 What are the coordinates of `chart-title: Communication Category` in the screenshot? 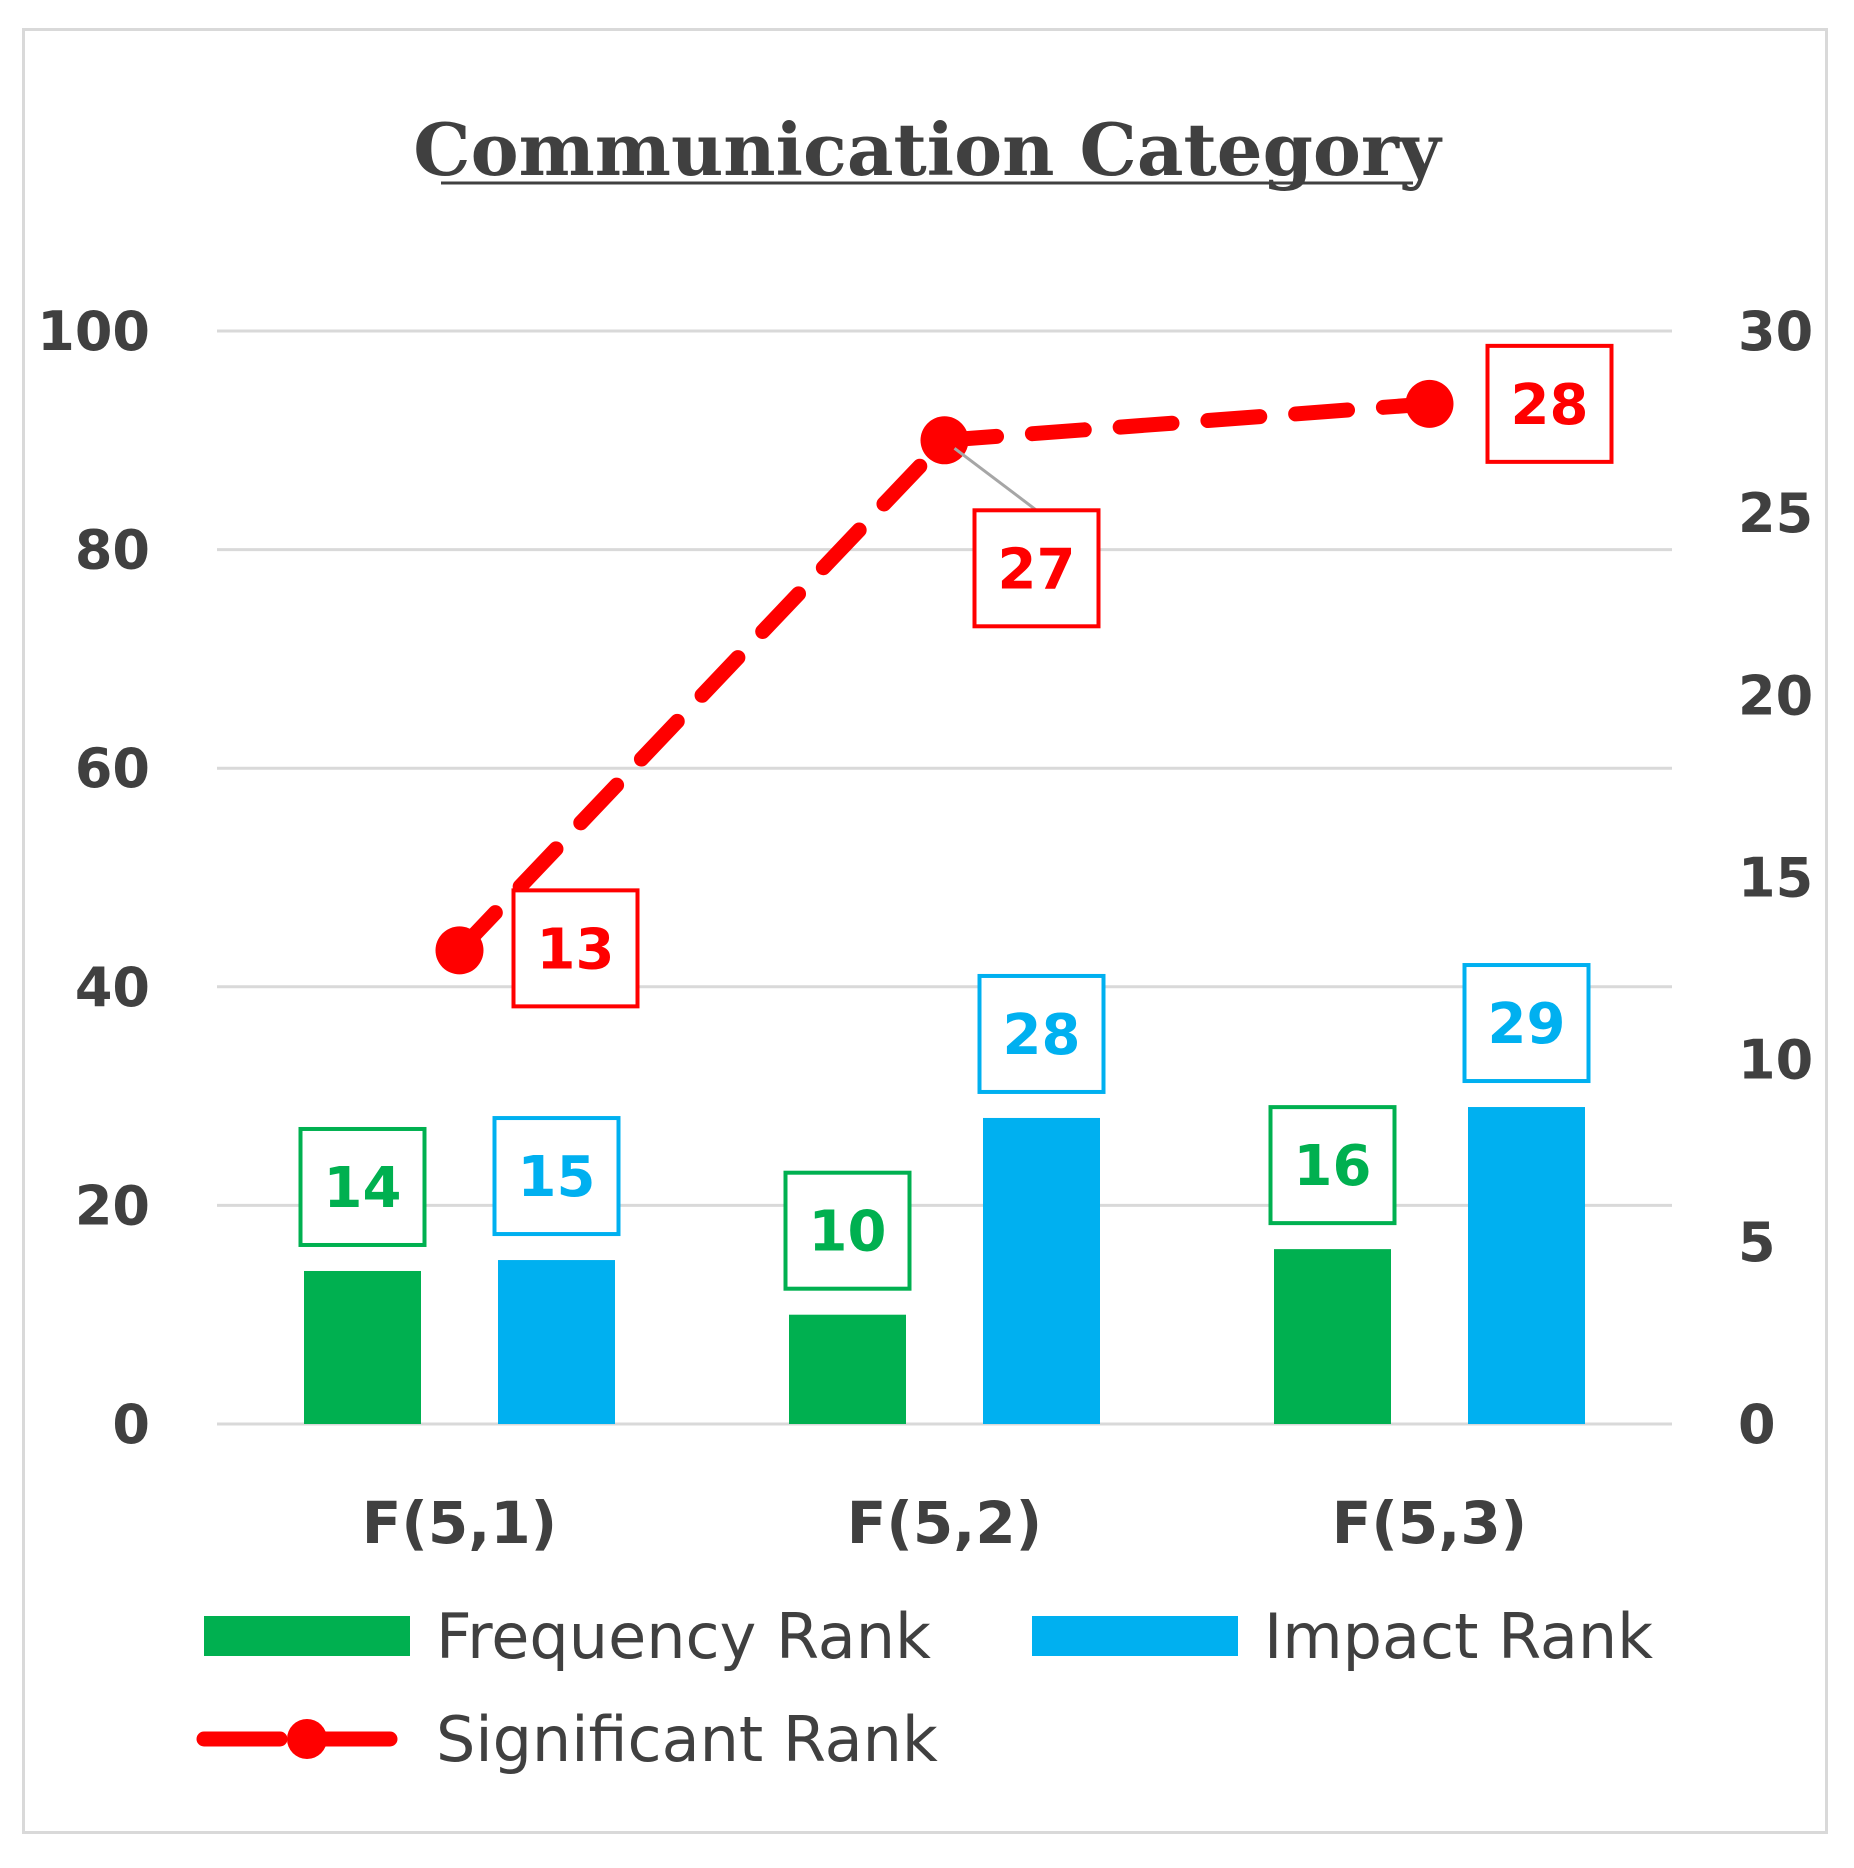 It's located at (928, 149).